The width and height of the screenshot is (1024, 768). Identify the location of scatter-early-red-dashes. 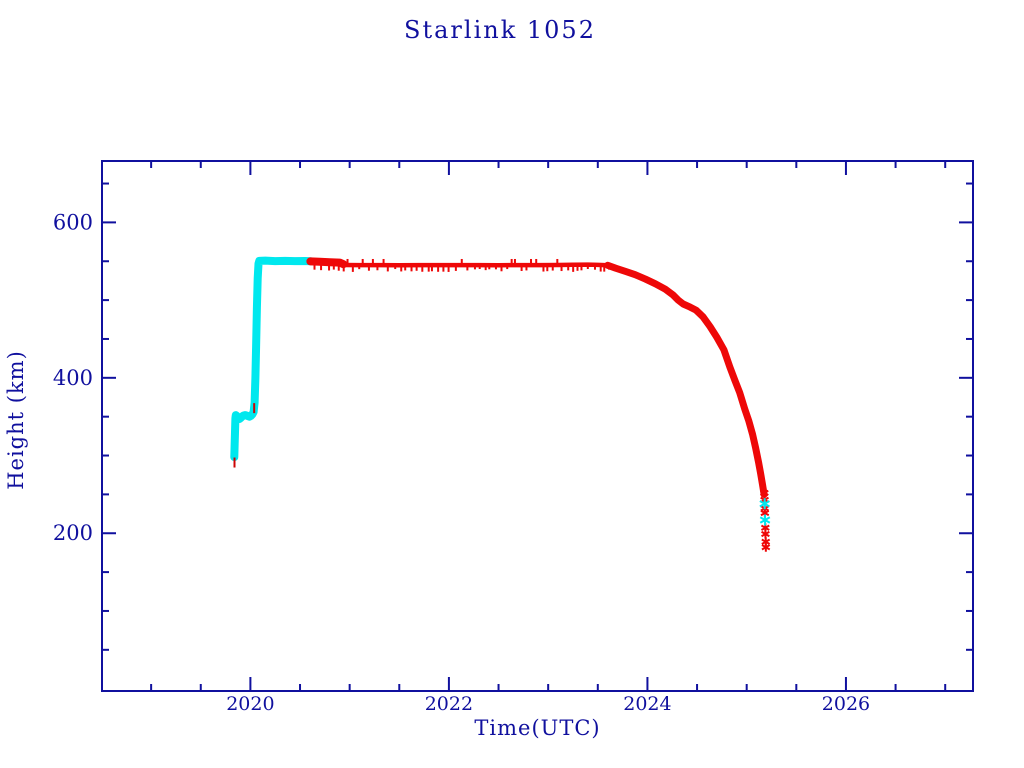
(244, 435).